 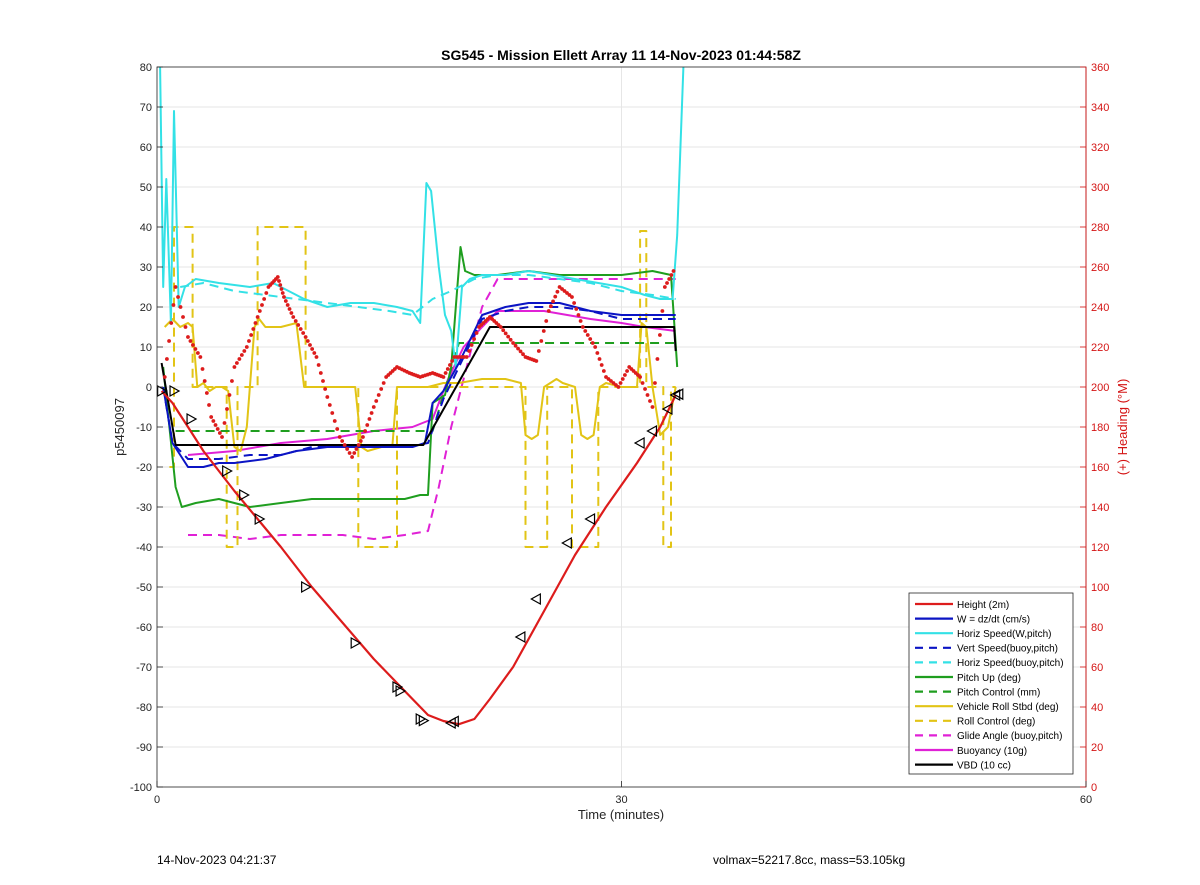 What do you see at coordinates (144, 588) in the screenshot?
I see `y-tick-label: -50` at bounding box center [144, 588].